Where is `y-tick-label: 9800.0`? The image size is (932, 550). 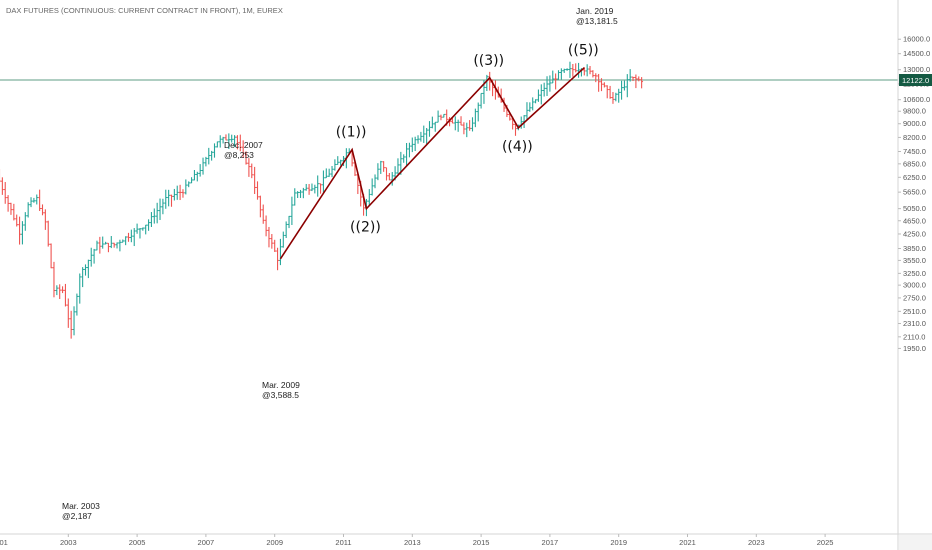 y-tick-label: 9800.0 is located at coordinates (914, 111).